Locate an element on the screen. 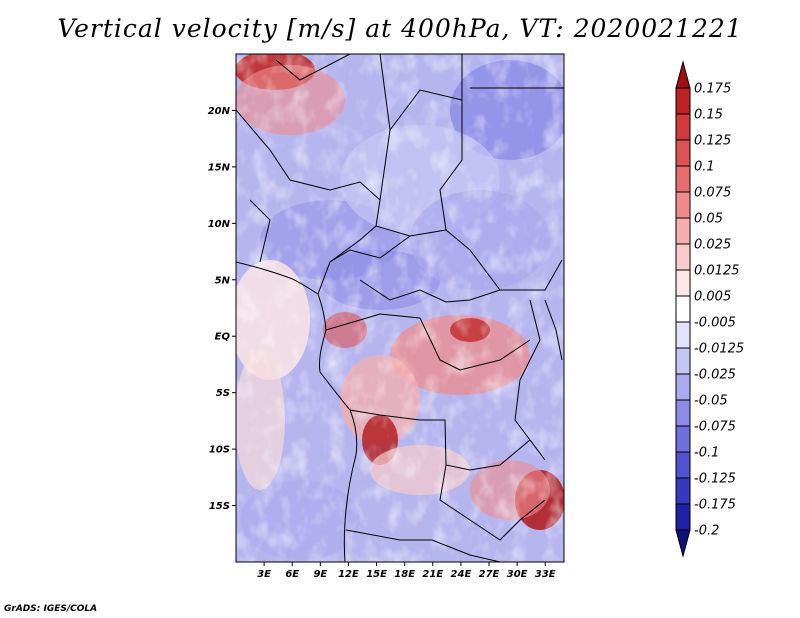 The height and width of the screenshot is (618, 800). colorbar-label: 0.1 is located at coordinates (704, 167).